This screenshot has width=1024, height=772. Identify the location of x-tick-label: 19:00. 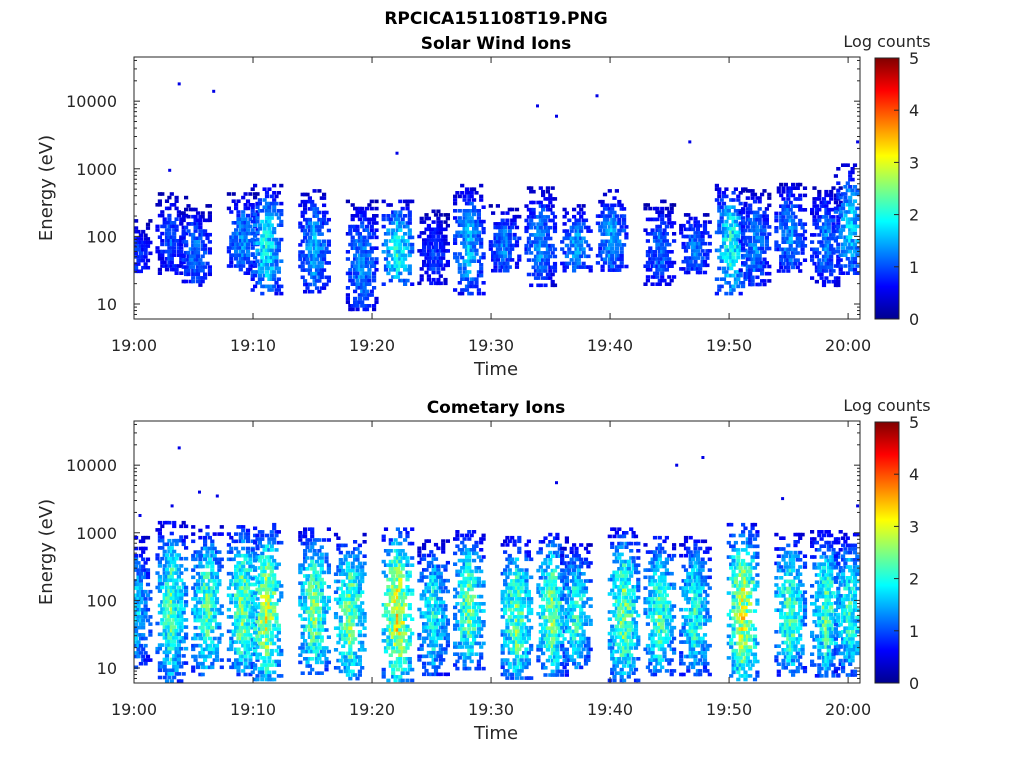
(134, 345).